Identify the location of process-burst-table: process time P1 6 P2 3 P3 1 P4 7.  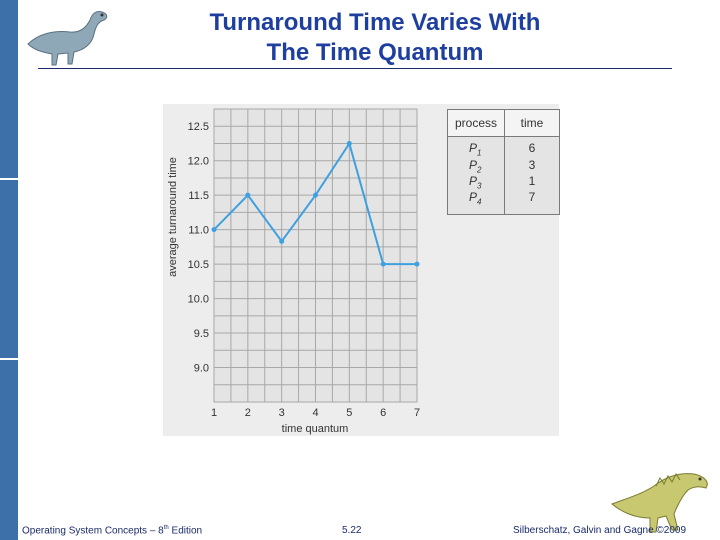
(503, 162).